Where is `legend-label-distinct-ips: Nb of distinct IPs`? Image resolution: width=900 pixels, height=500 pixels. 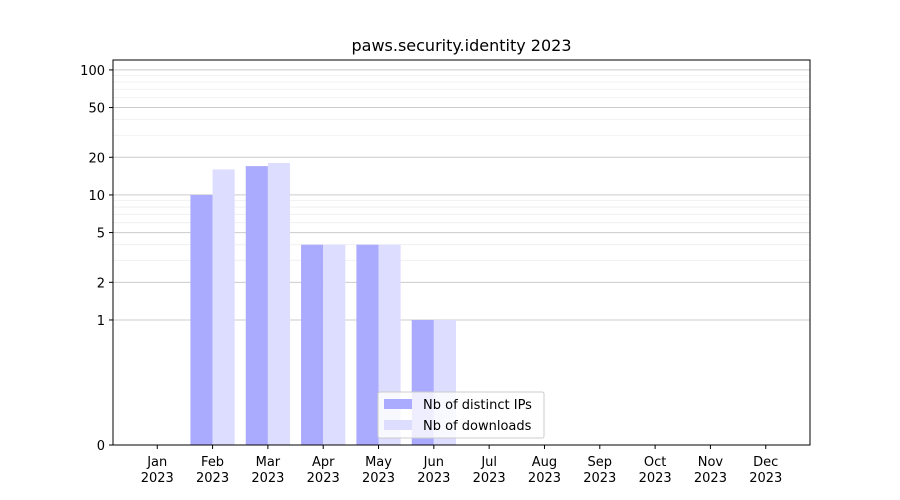 legend-label-distinct-ips: Nb of distinct IPs is located at coordinates (477, 405).